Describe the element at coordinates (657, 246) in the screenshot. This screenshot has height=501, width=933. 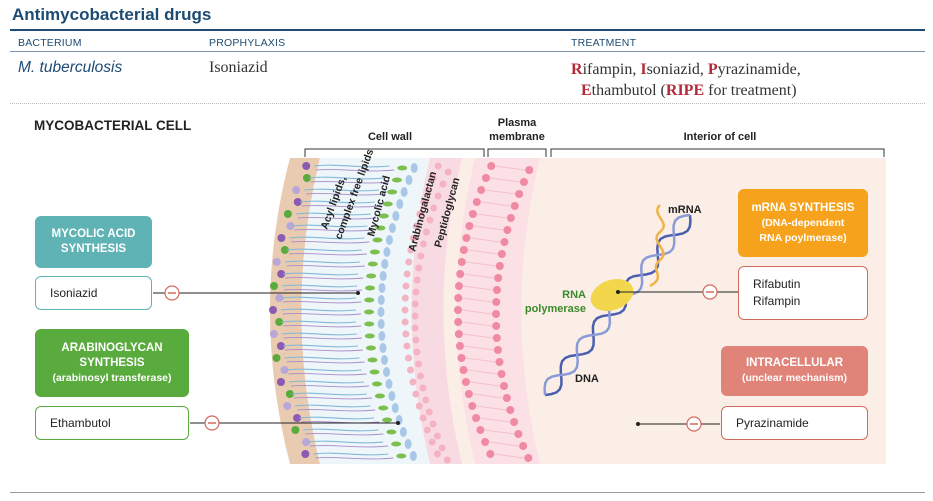
I see `mrna-strand` at that location.